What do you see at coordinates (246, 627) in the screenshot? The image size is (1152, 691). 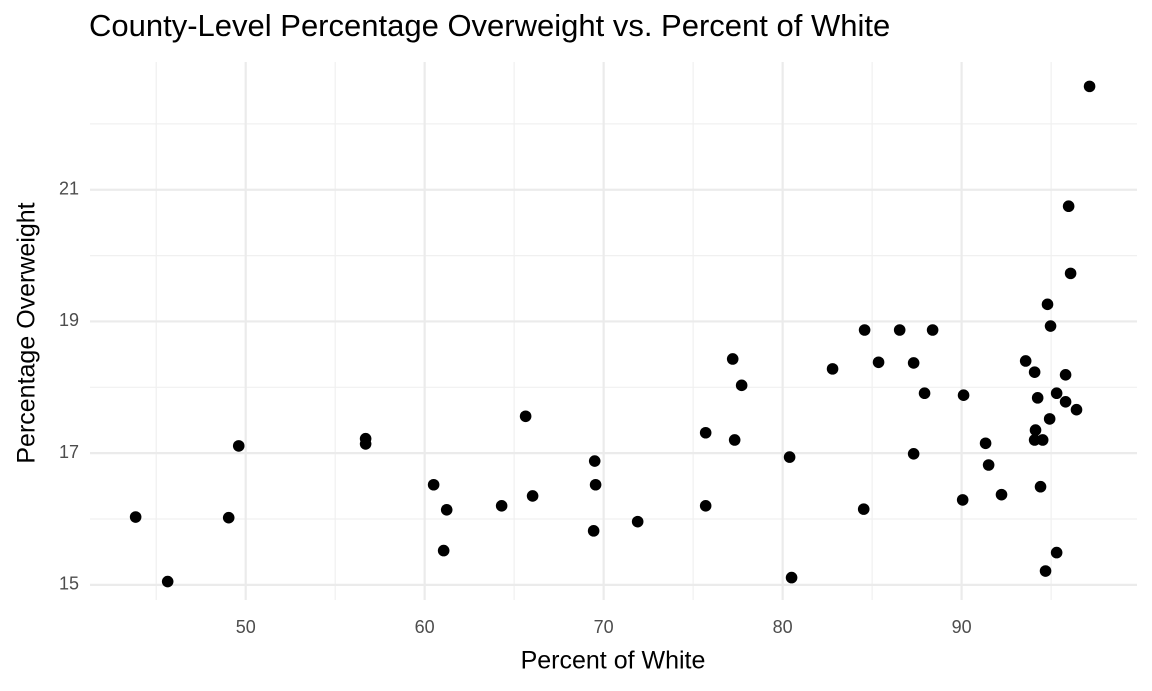 I see `x-tick-label: 50` at bounding box center [246, 627].